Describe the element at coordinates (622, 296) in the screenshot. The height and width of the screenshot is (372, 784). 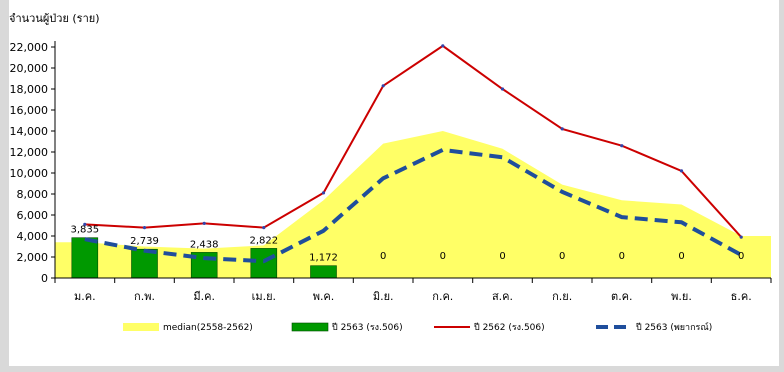
I see `x-tick-label-10: ต.ค.` at that location.